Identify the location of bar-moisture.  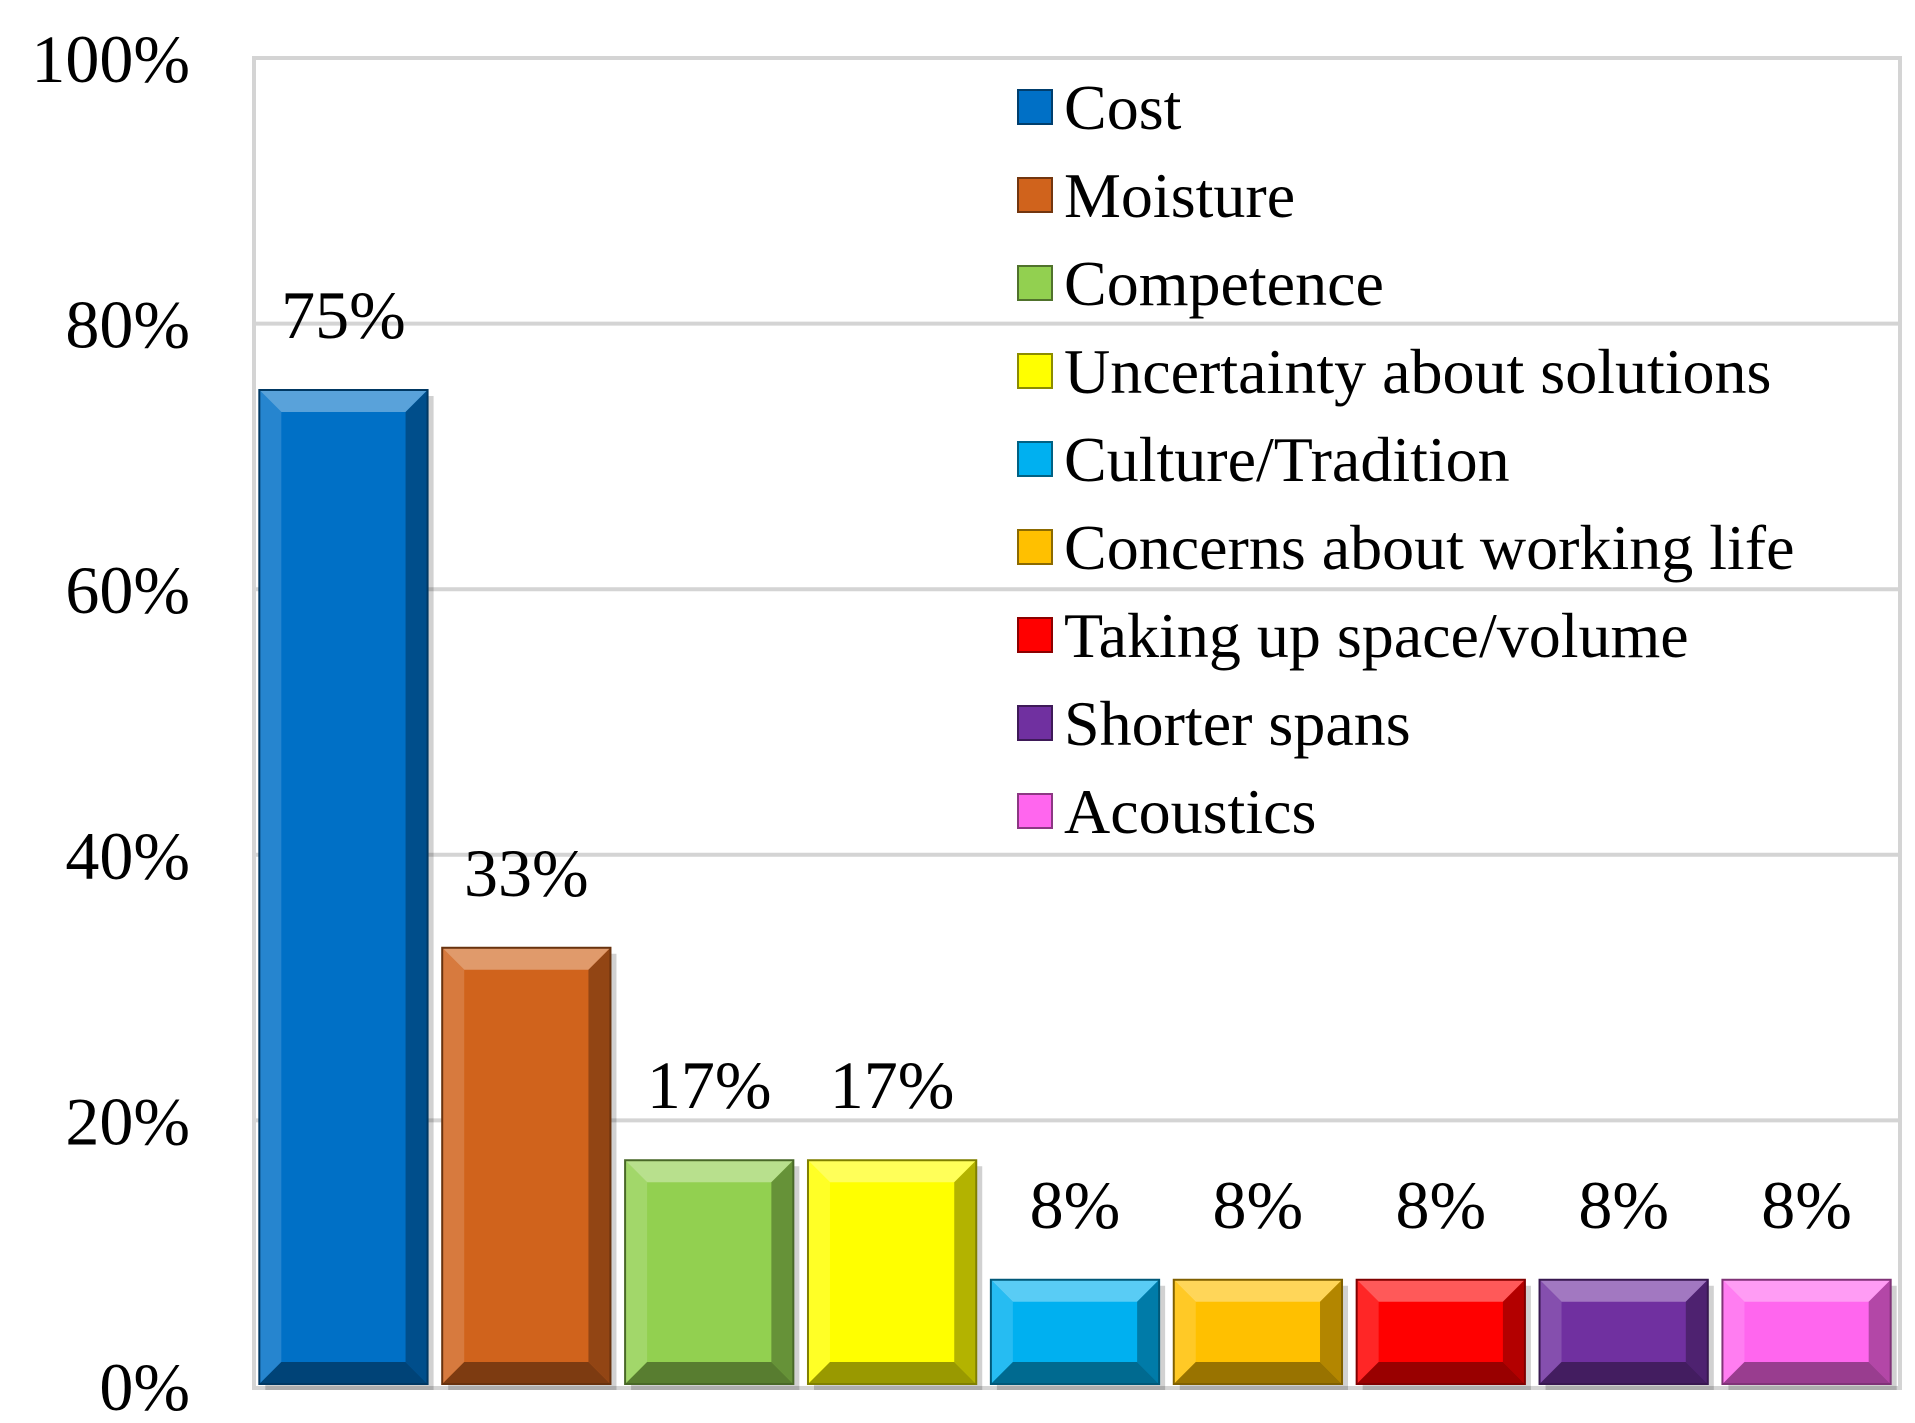
(529, 1168).